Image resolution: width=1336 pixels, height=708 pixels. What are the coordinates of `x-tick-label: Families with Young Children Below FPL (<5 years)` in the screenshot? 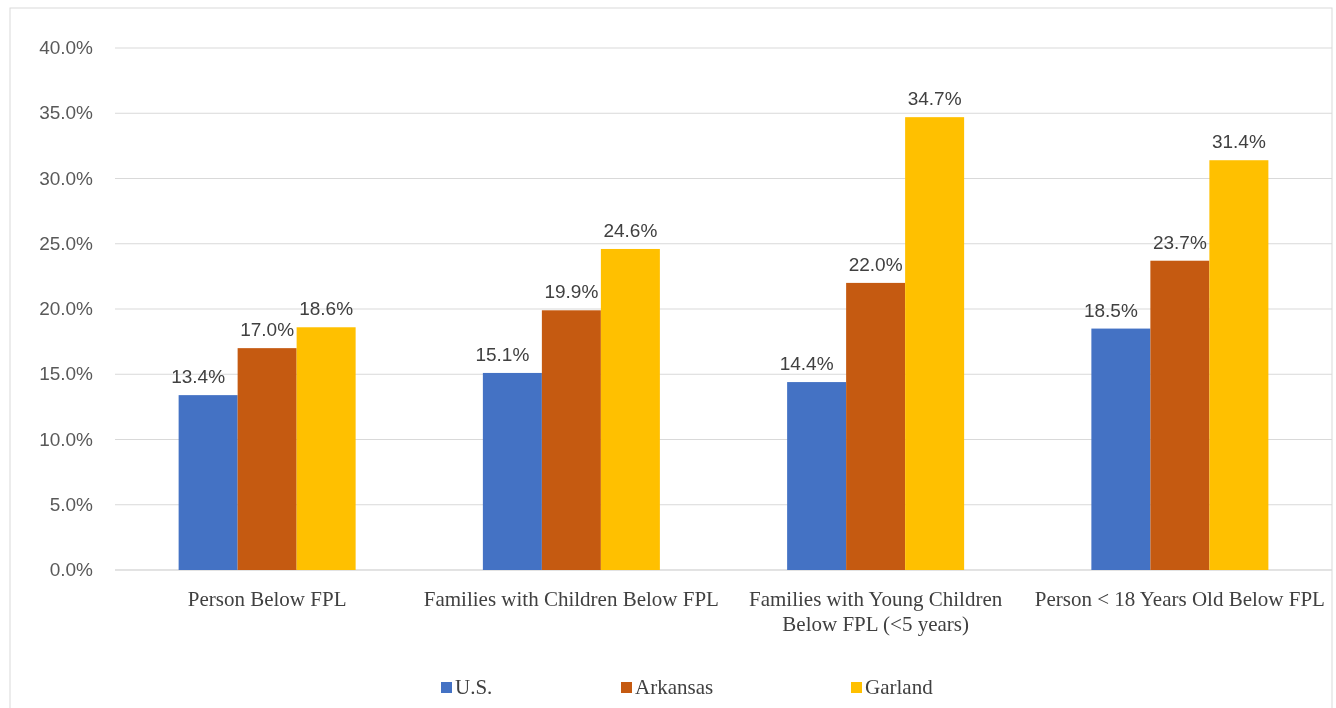 It's located at (876, 611).